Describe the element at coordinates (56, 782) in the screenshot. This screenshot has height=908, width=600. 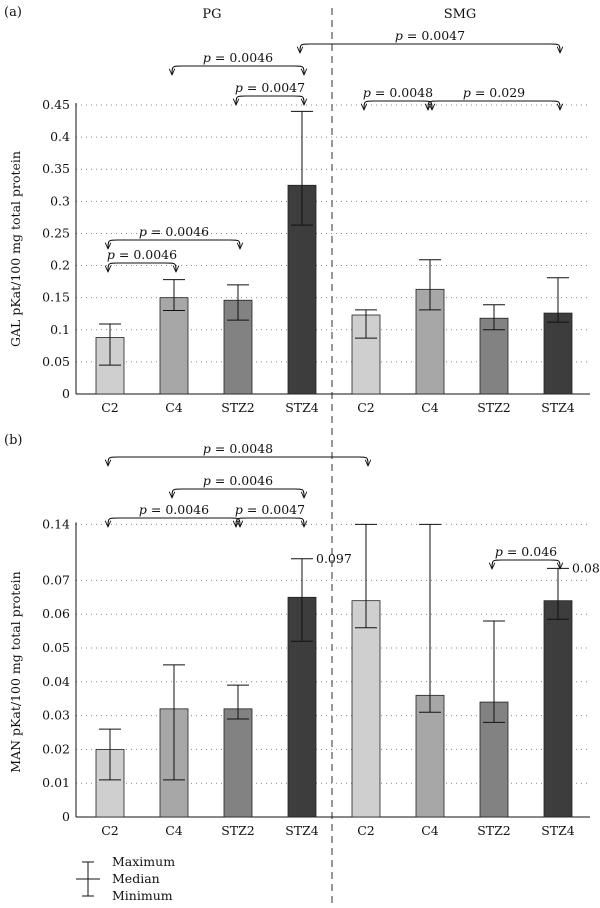
I see `panel-b-y-tick-label: 0.01` at that location.